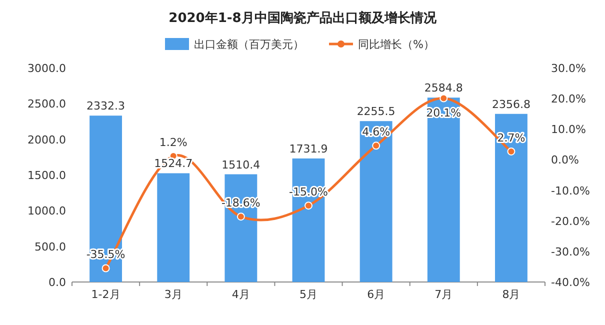  Describe the element at coordinates (47, 211) in the screenshot. I see `y-tick-label: 1000.0` at that location.